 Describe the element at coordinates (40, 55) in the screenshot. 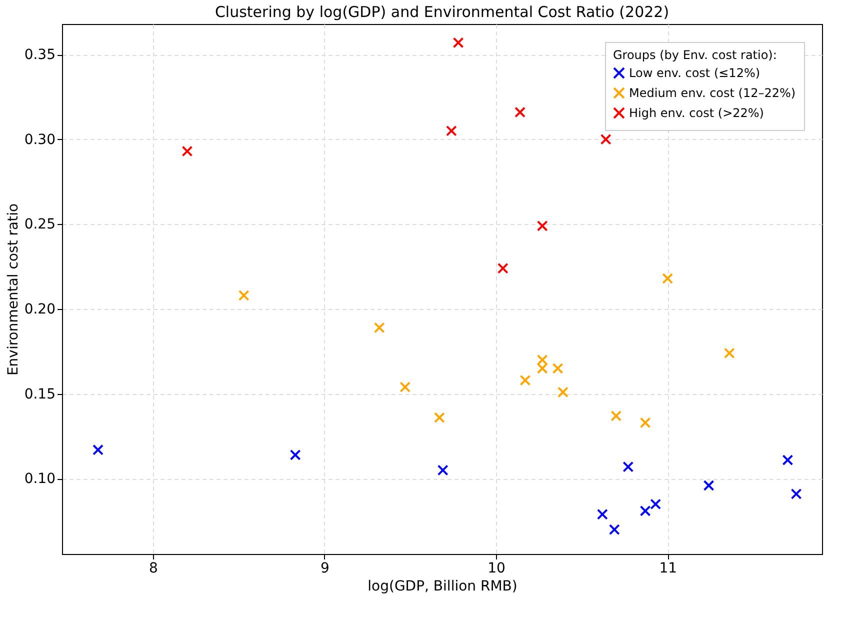

I see `y-tick-label: 0.35` at that location.